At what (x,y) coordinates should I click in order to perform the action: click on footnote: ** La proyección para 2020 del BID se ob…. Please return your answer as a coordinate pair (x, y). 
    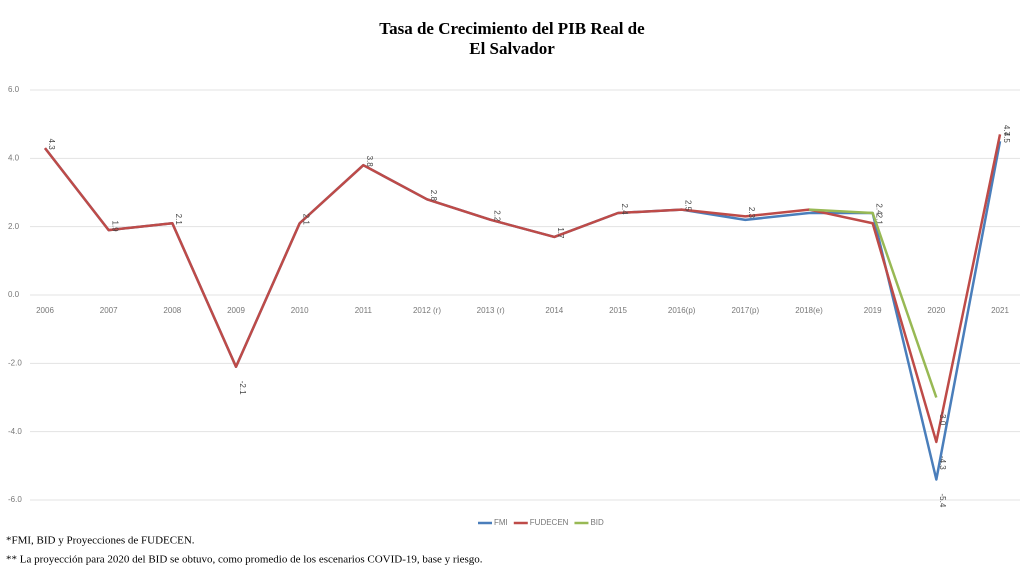
    Looking at the image, I should click on (244, 560).